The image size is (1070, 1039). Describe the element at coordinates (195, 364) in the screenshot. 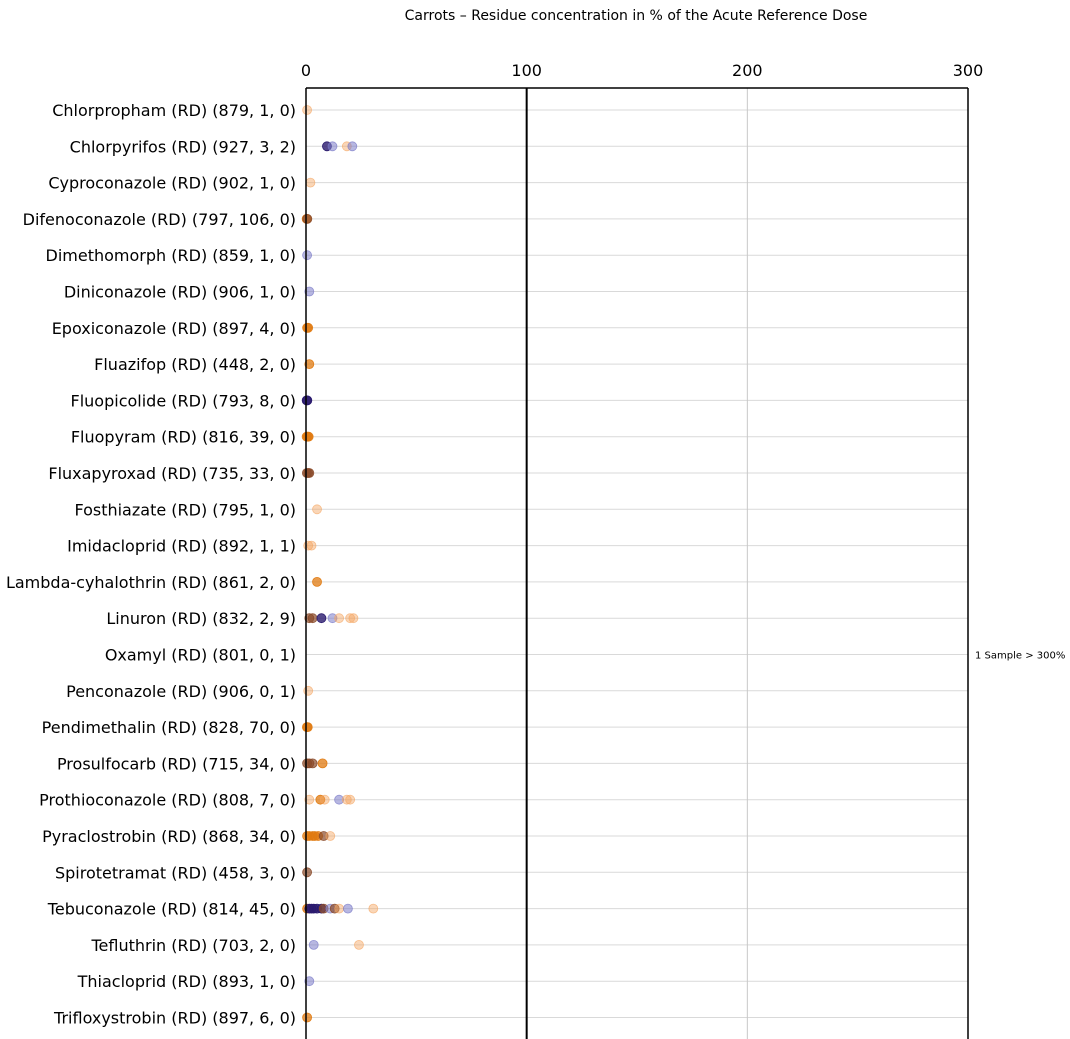

I see `category-label: Fluazifop (RD) (448, 2, 0)` at that location.